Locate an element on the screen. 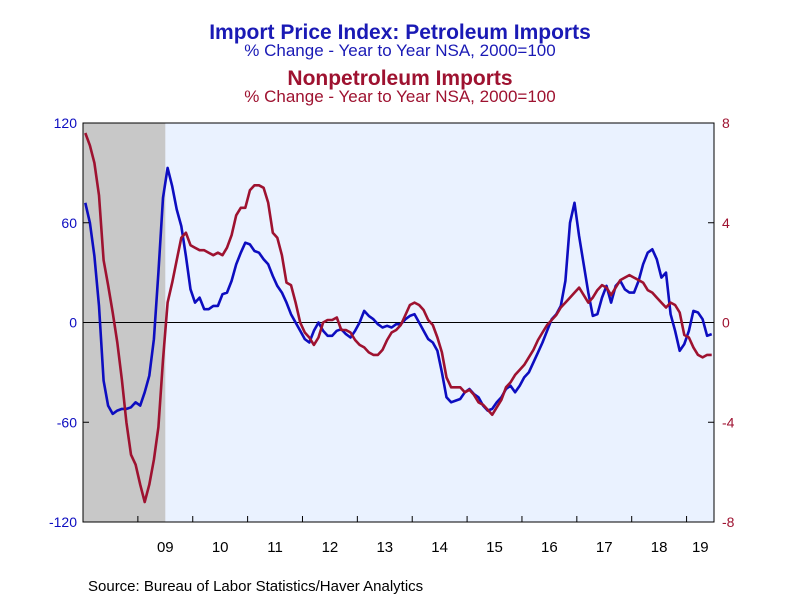 The height and width of the screenshot is (600, 800). x-axis-tick-label: 14 is located at coordinates (439, 547).